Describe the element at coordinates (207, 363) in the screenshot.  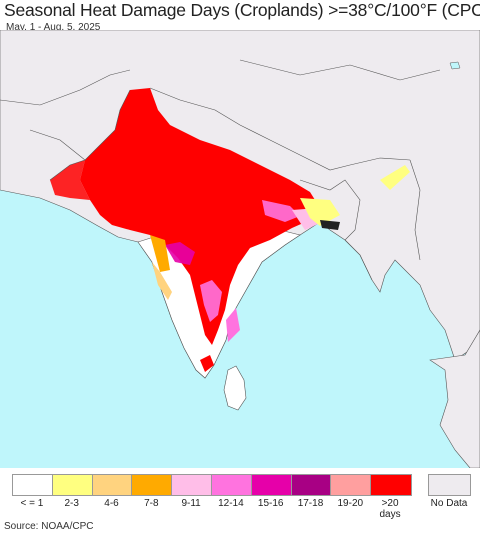
I see `heat-region-south-tip` at that location.